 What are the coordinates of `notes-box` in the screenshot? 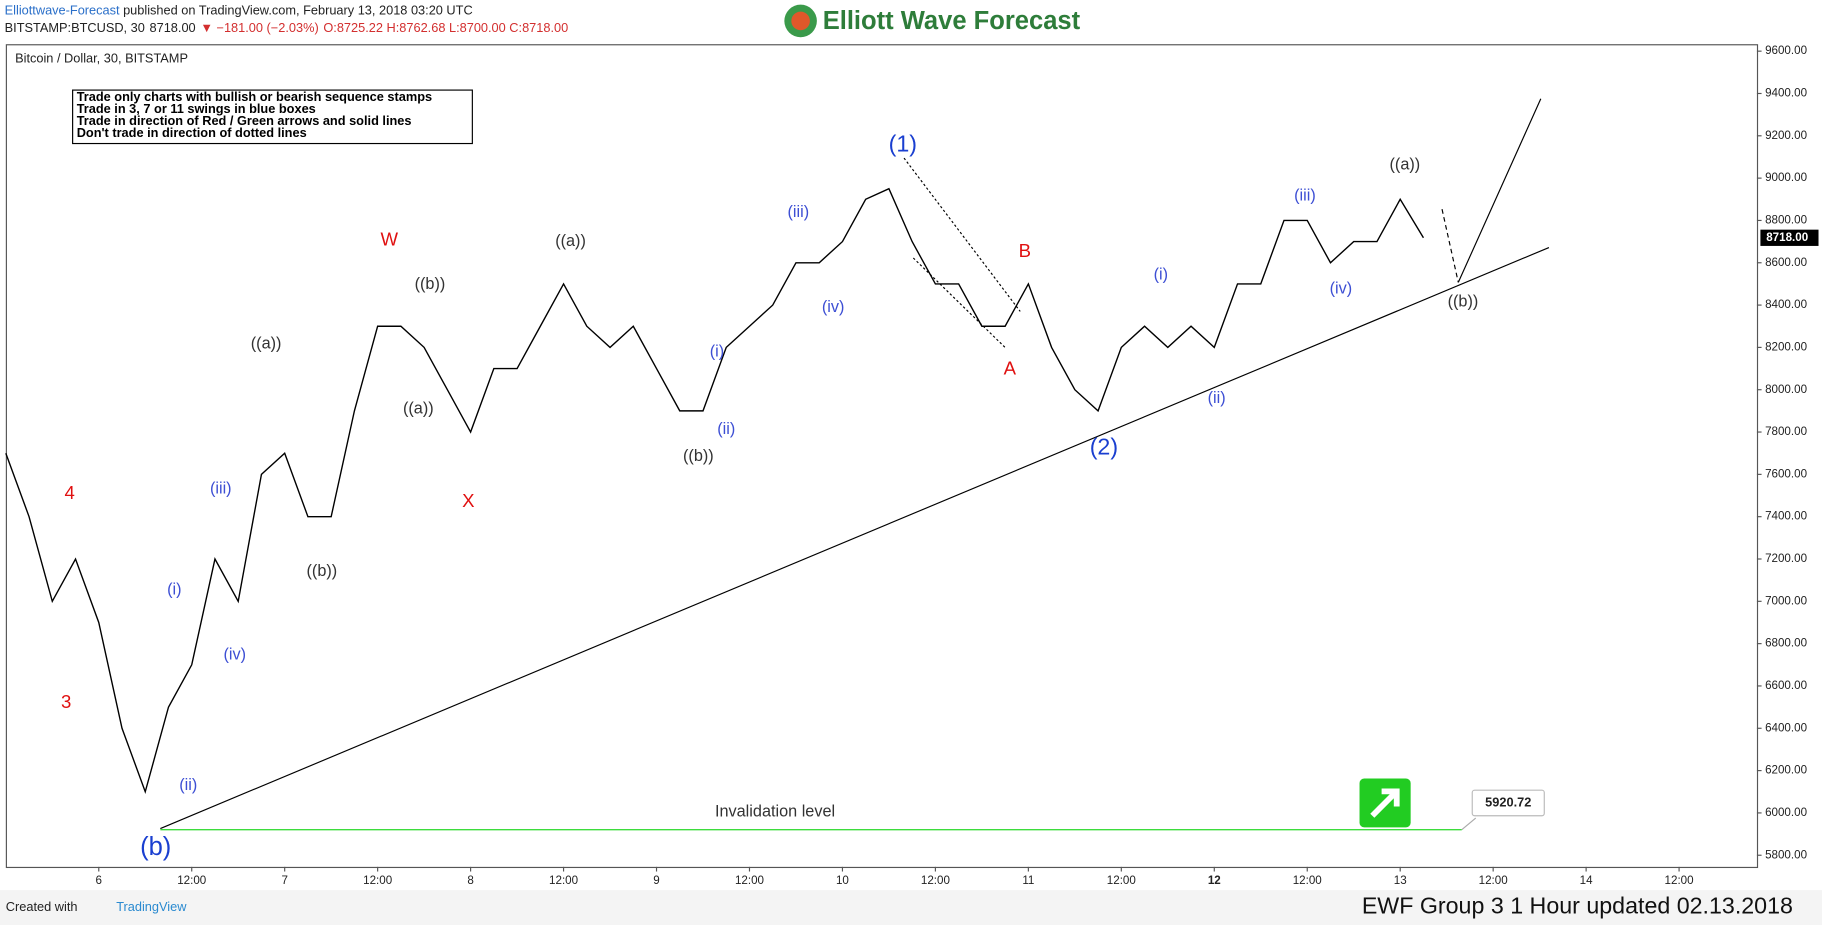 It's located at (272, 117).